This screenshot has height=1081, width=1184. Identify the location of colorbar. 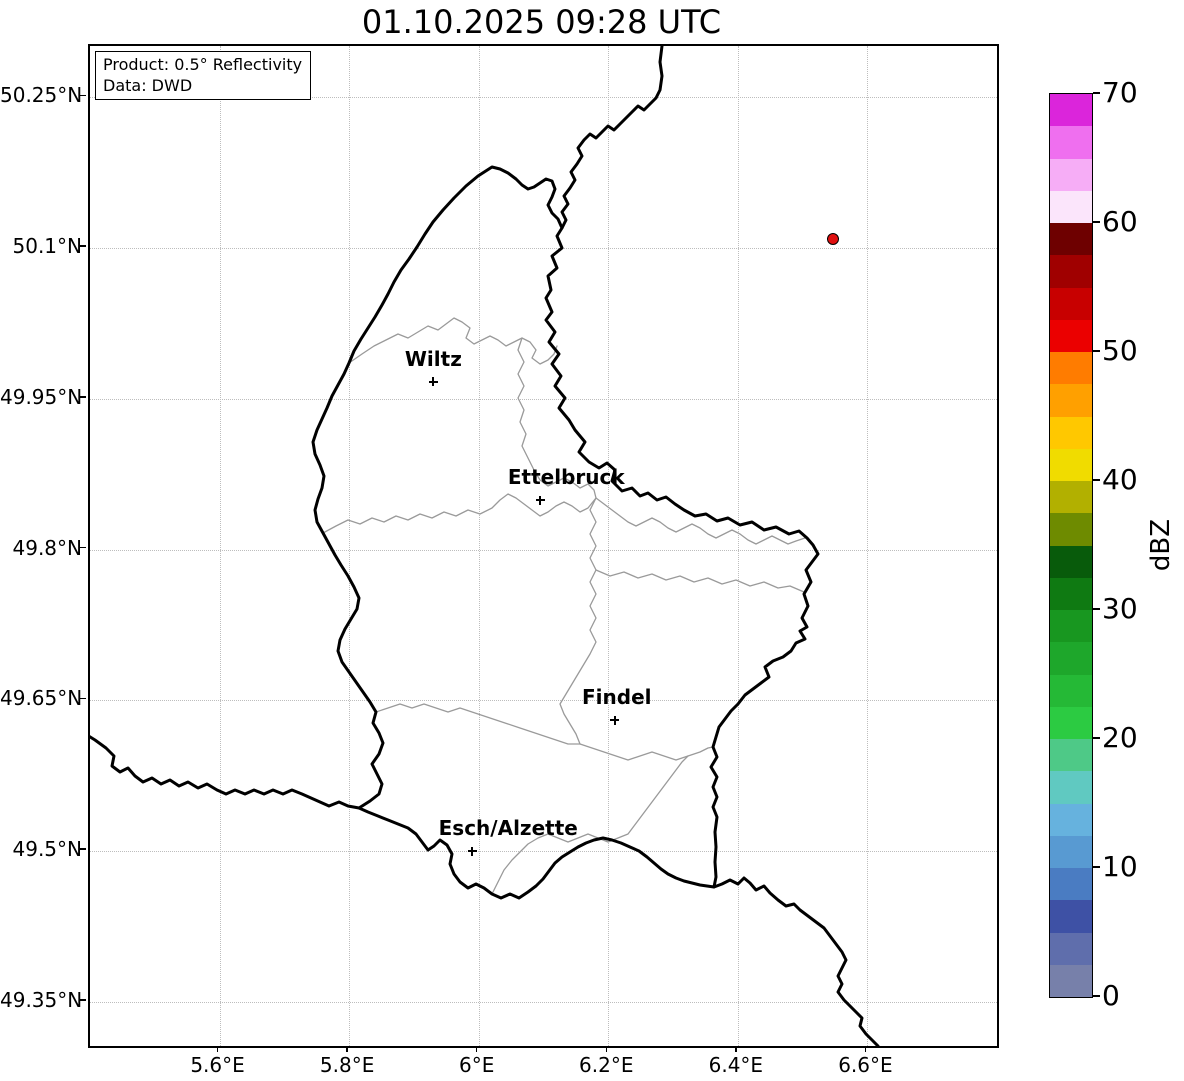
(1071, 545).